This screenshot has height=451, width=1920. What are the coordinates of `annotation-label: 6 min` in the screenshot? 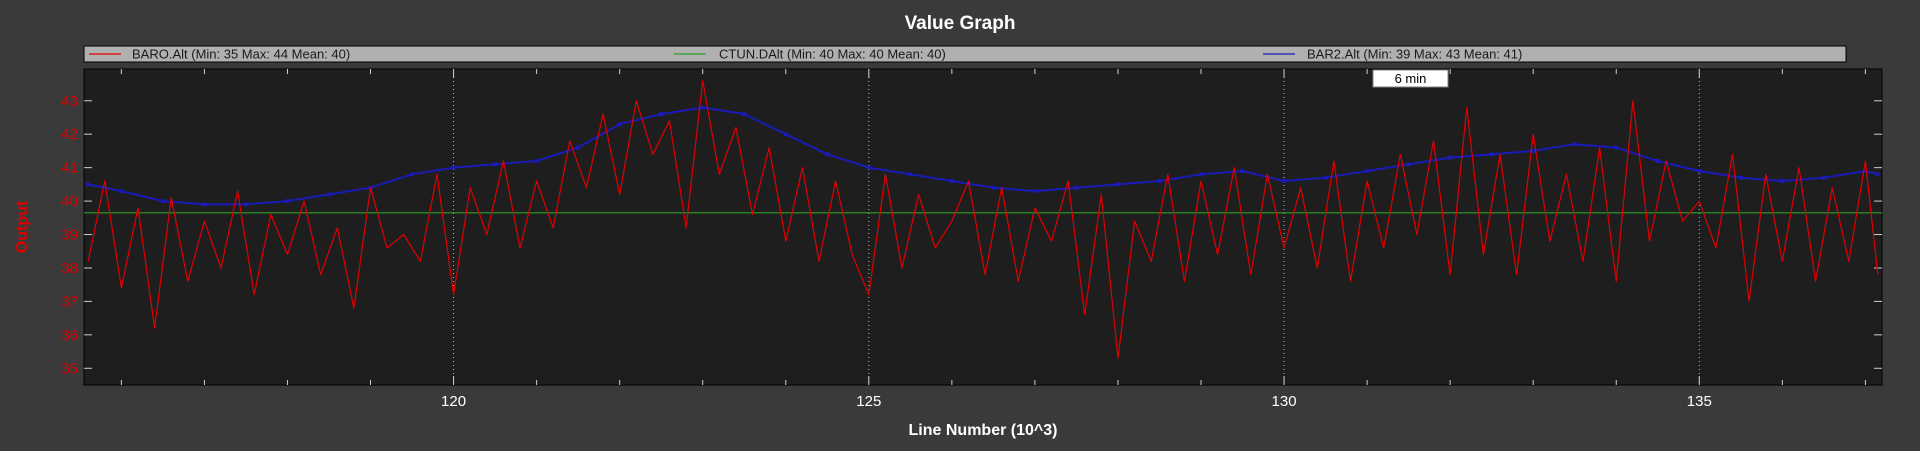 It's located at (1411, 78).